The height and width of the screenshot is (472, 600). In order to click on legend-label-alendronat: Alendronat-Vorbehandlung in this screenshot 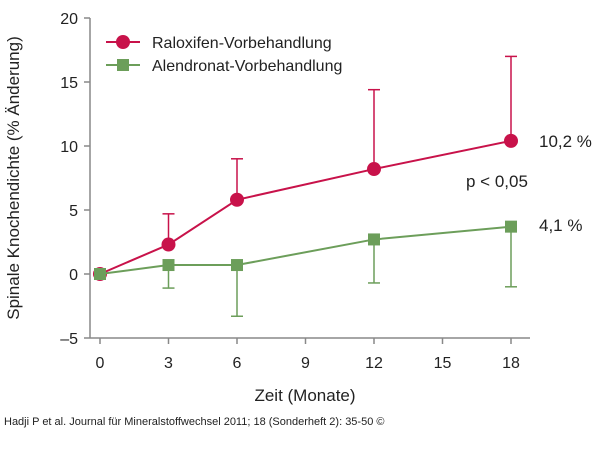, I will do `click(247, 66)`.